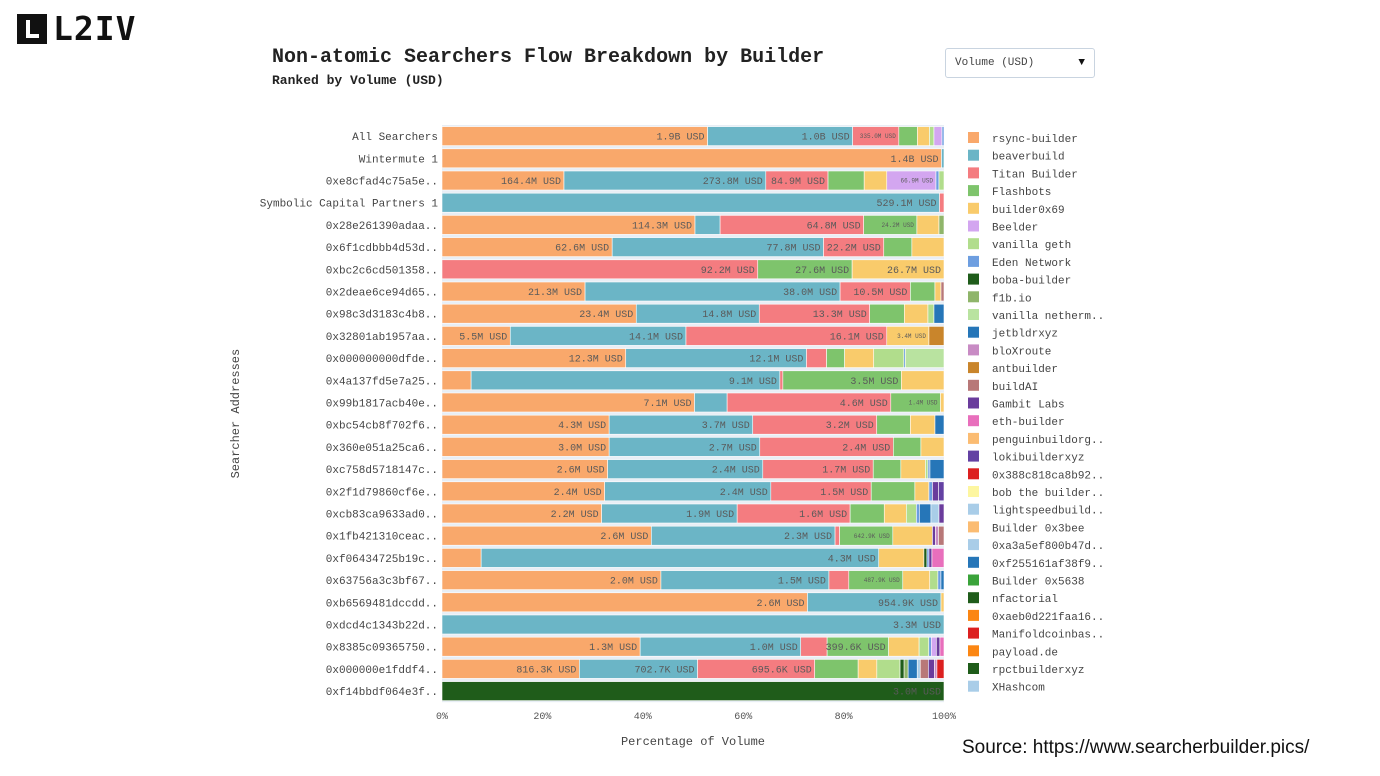 Image resolution: width=1380 pixels, height=776 pixels. Describe the element at coordinates (1020, 63) in the screenshot. I see `metric-select: Volume (USD) ▼` at that location.